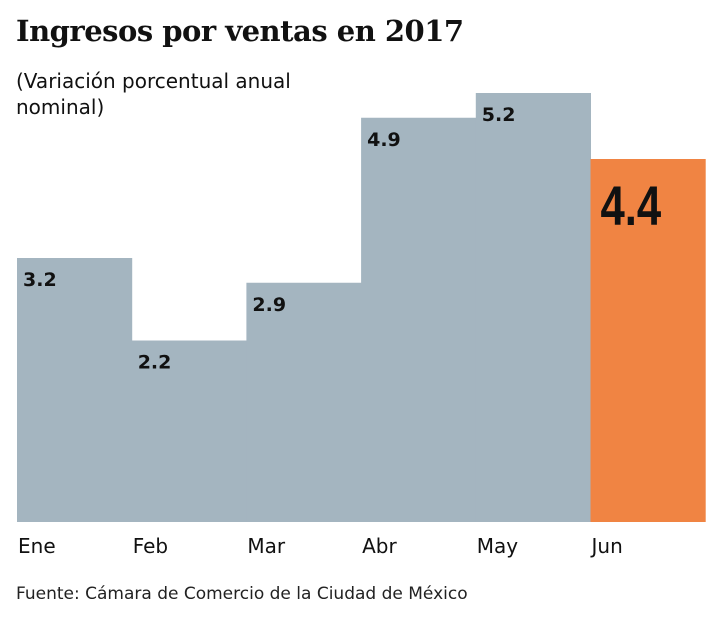 This screenshot has height=620, width=721. I want to click on bar-ene, so click(75, 390).